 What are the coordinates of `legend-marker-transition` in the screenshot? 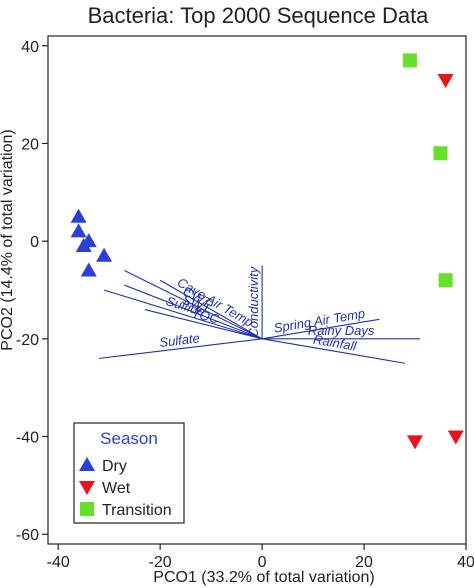 It's located at (87, 509).